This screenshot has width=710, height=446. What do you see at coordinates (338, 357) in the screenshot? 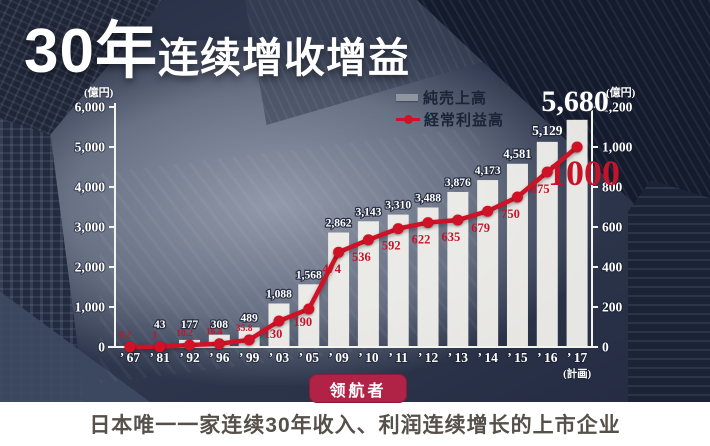
I see `x-label: ’ 09` at bounding box center [338, 357].